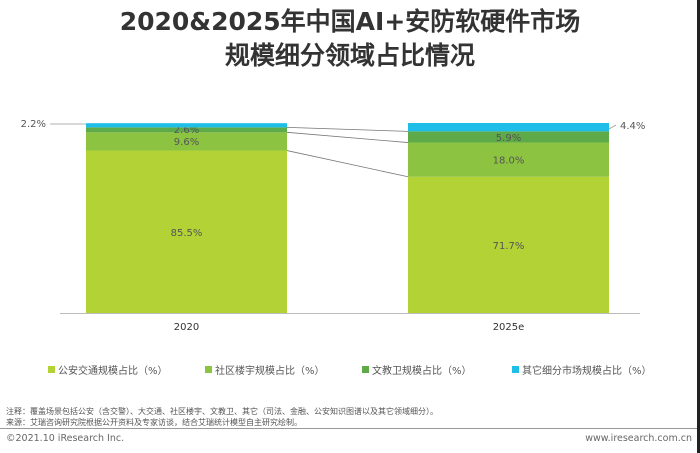  I want to click on x-tick-label: 2025e, so click(509, 327).